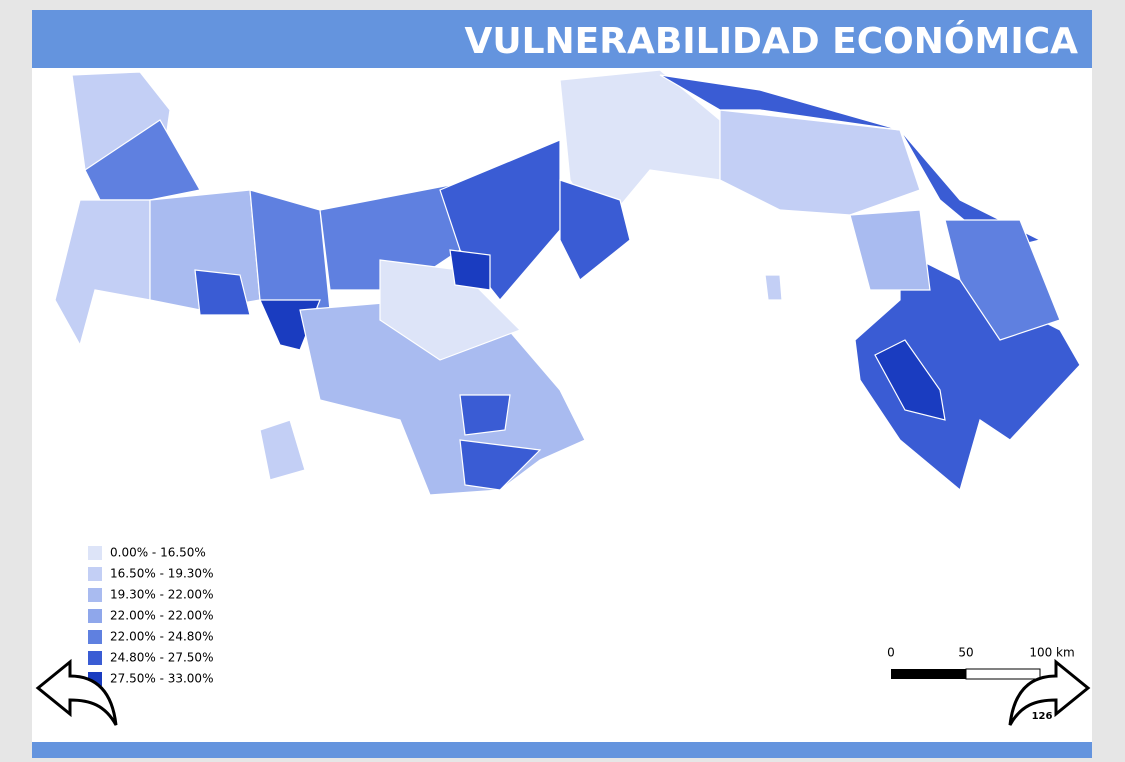  I want to click on scale-label: 0, so click(891, 653).